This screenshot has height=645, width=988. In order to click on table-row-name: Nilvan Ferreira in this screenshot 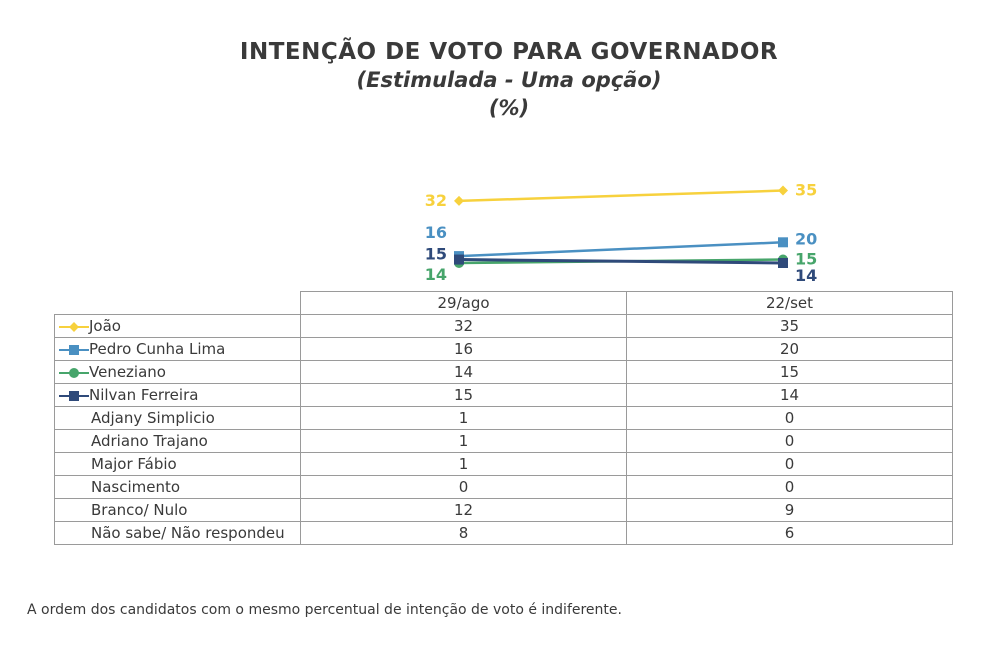, I will do `click(144, 395)`.